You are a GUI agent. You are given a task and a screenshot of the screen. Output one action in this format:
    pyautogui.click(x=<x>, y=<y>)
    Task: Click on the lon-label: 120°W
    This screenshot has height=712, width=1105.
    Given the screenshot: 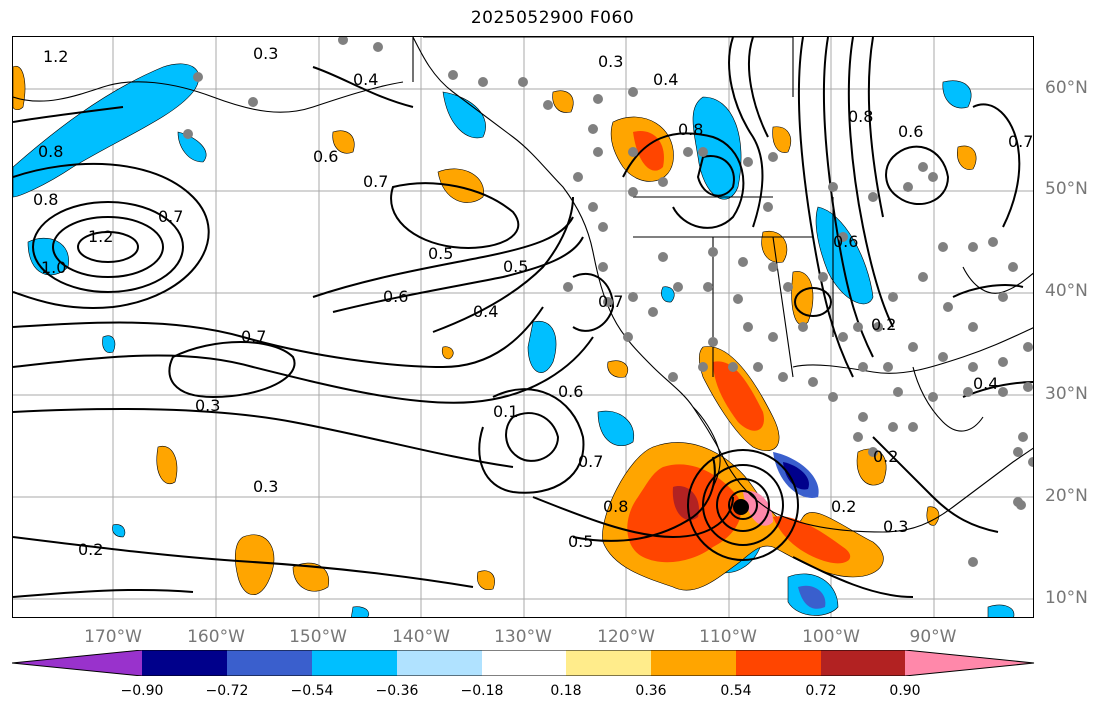 What is the action you would take?
    pyautogui.click(x=626, y=637)
    